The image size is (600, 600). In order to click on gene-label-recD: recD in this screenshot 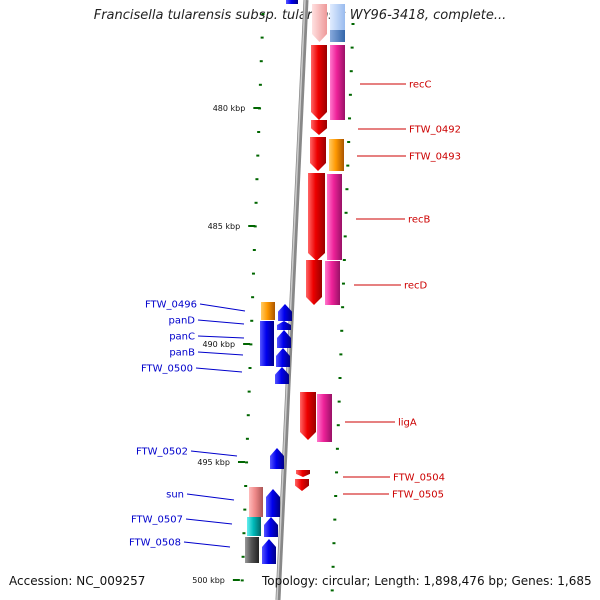, I will do `click(416, 286)`.